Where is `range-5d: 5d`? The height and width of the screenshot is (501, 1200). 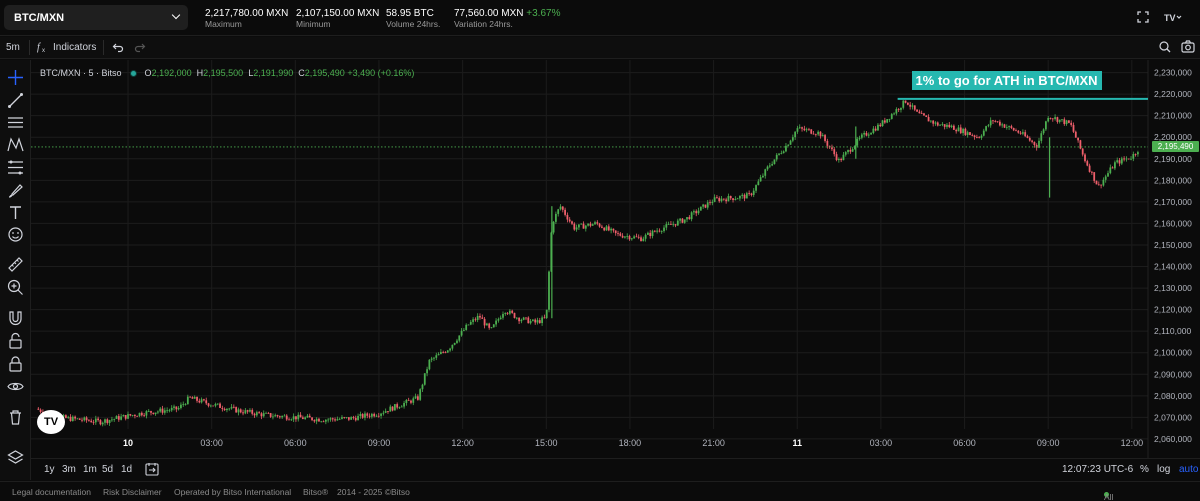
range-5d: 5d is located at coordinates (108, 469).